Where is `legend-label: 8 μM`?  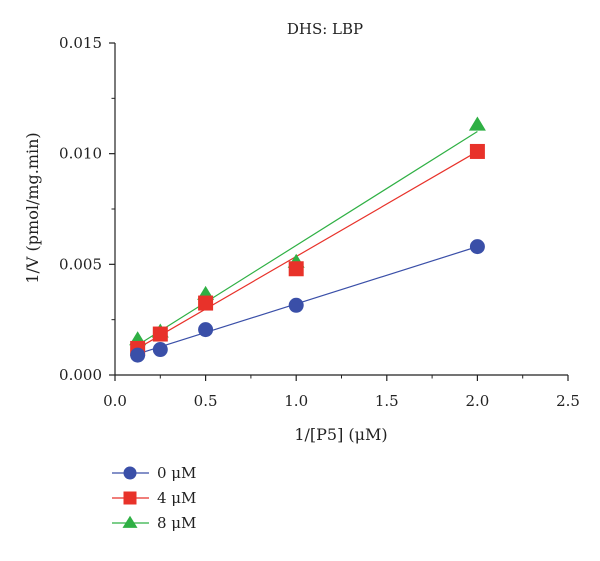 legend-label: 8 μM is located at coordinates (176, 523).